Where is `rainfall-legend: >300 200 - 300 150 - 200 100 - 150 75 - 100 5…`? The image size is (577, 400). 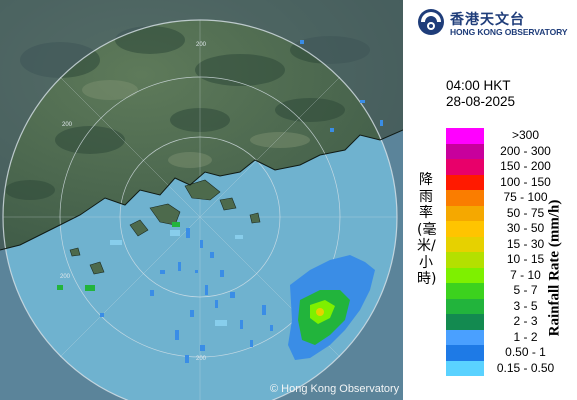 rainfall-legend: >300 200 - 300 150 - 200 100 - 150 75 - 100 5… is located at coordinates (511, 252).